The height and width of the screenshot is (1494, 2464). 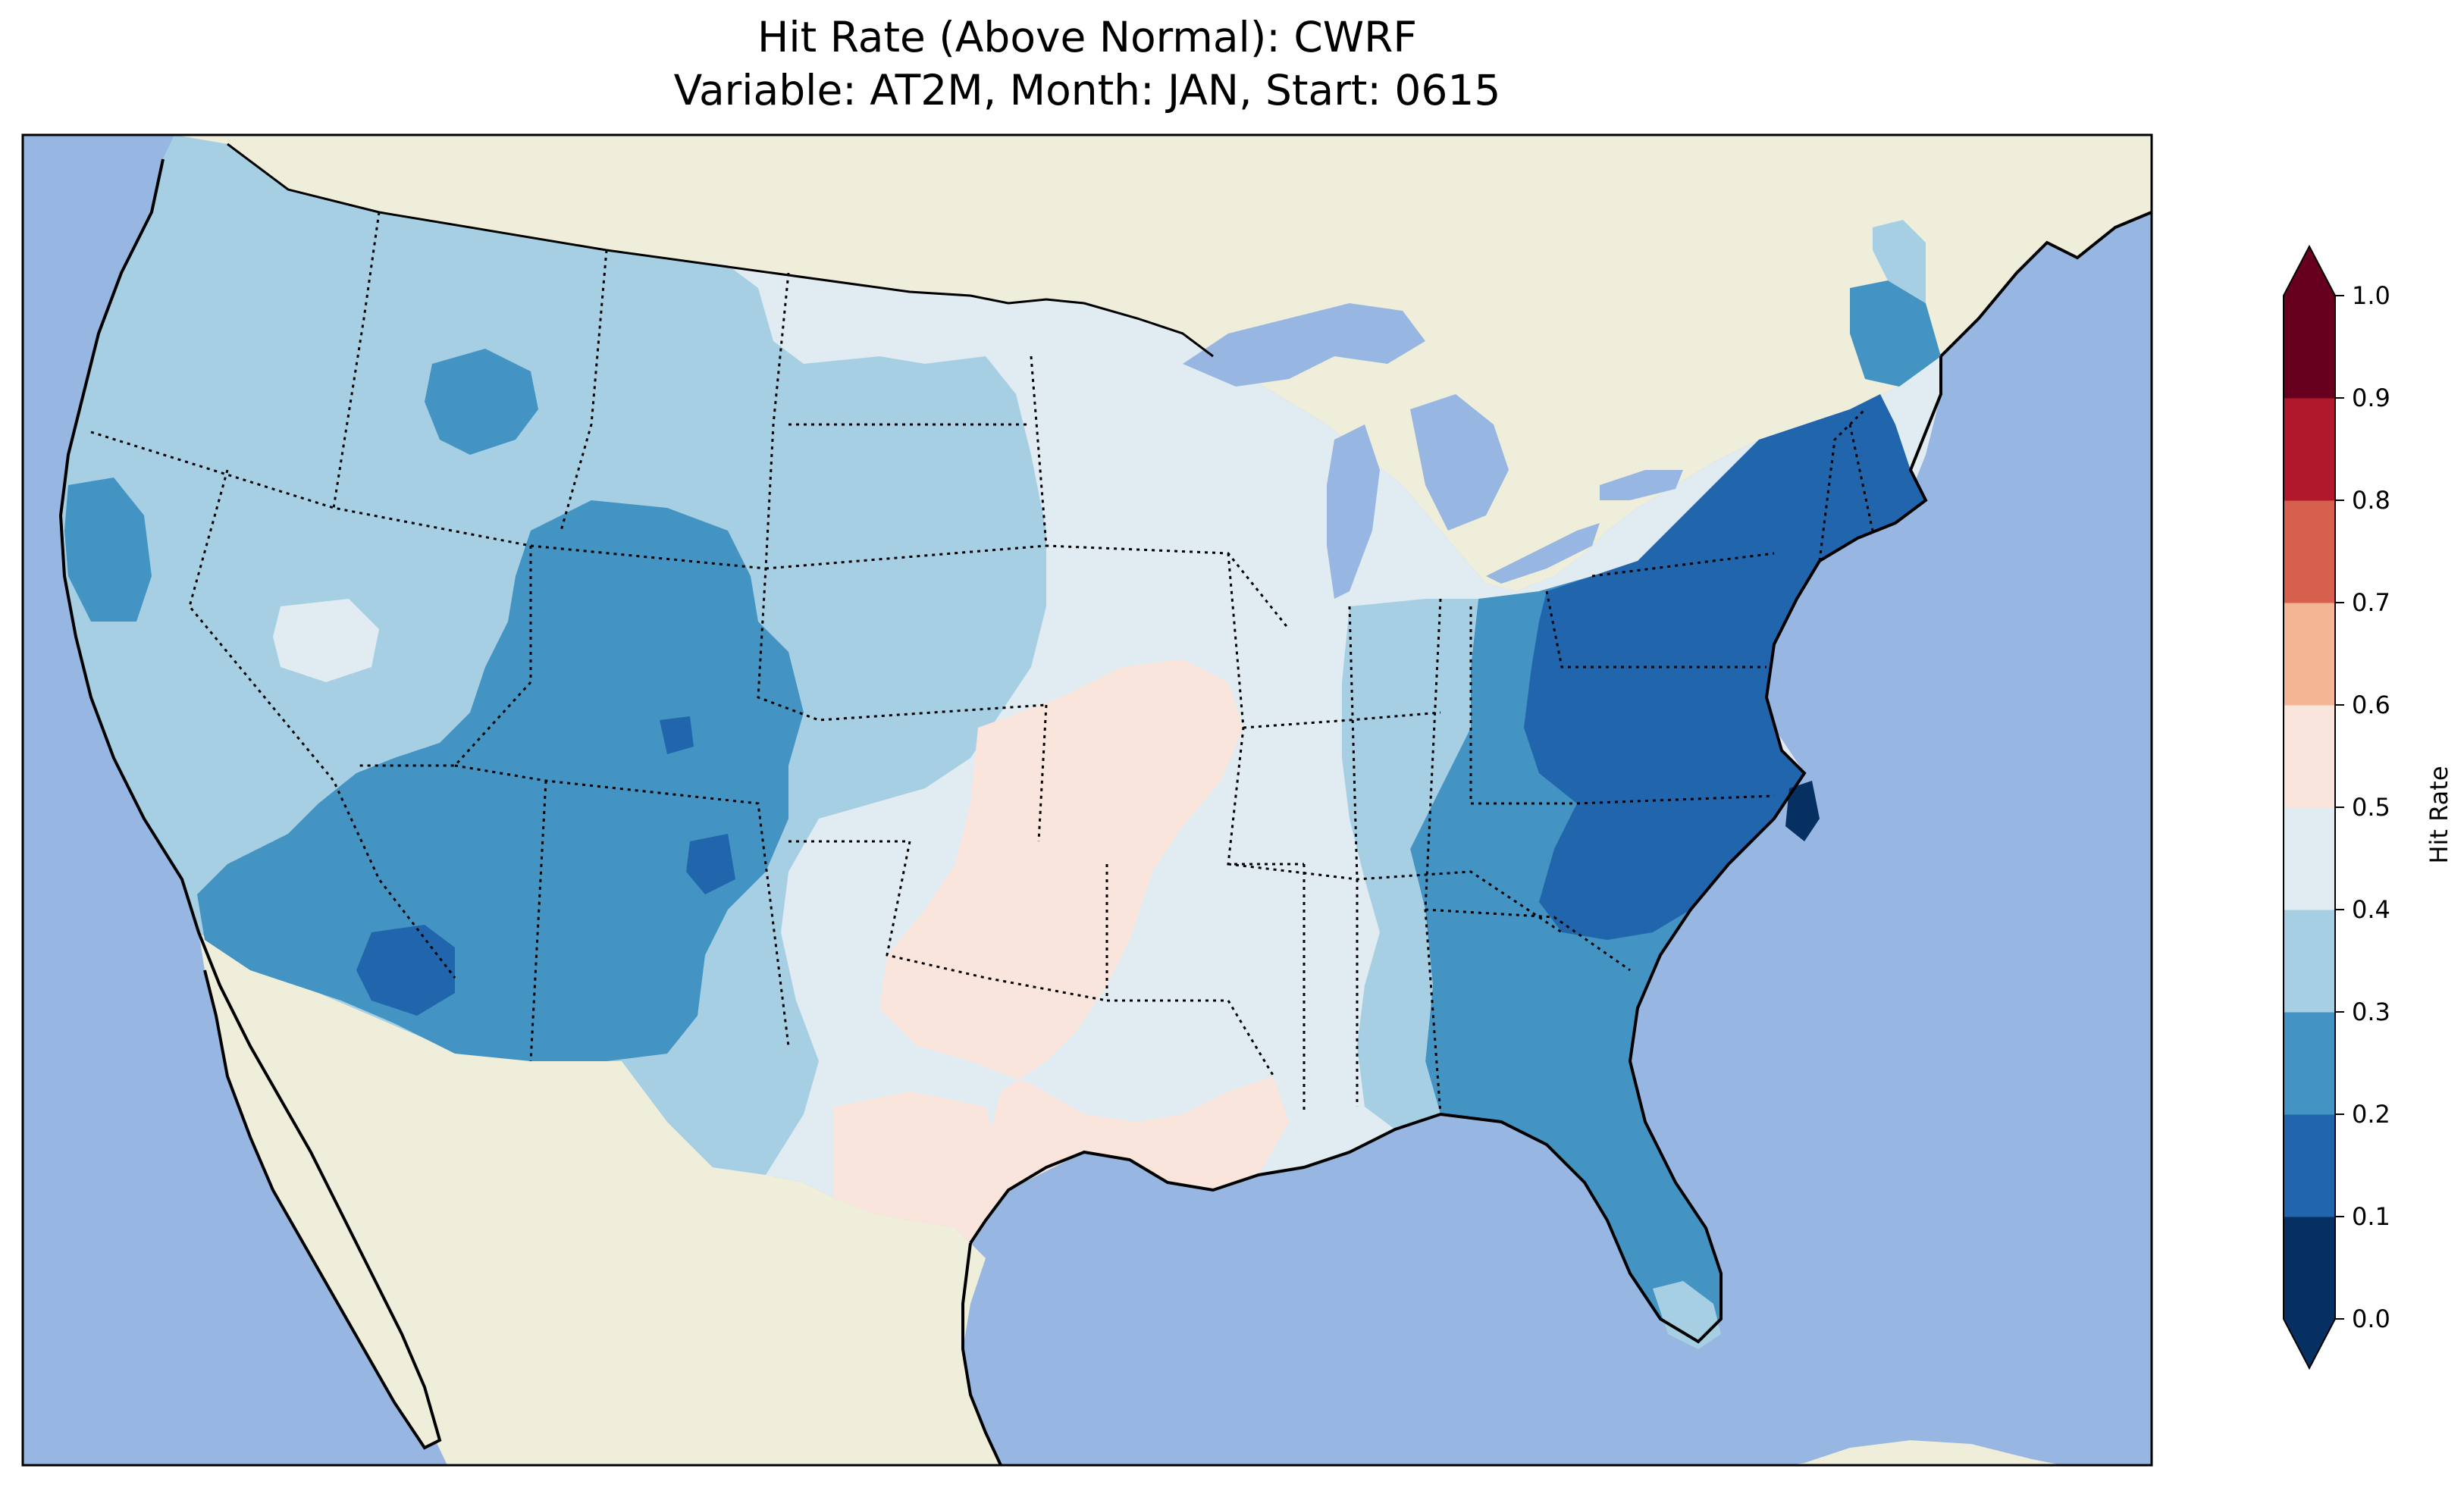 I want to click on lake-michigan, so click(x=1354, y=511).